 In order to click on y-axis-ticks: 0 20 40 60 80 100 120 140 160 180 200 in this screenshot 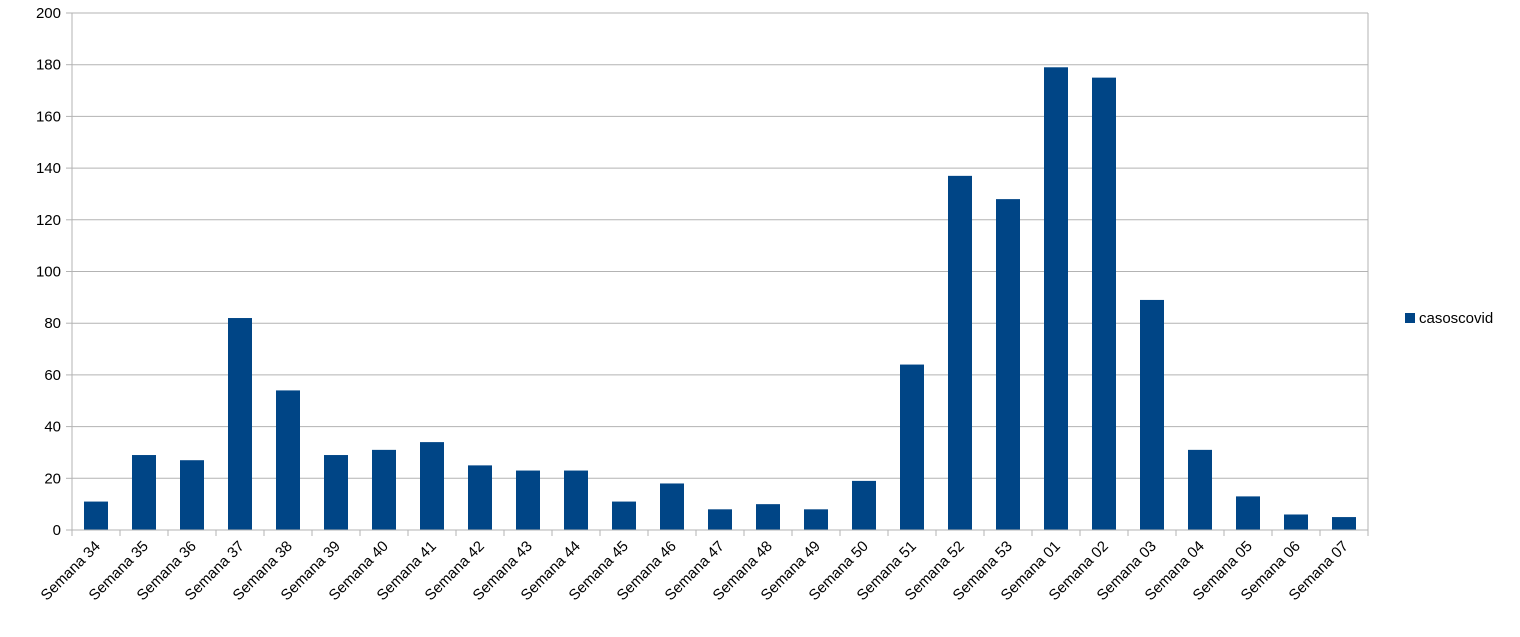, I will do `click(54, 272)`.